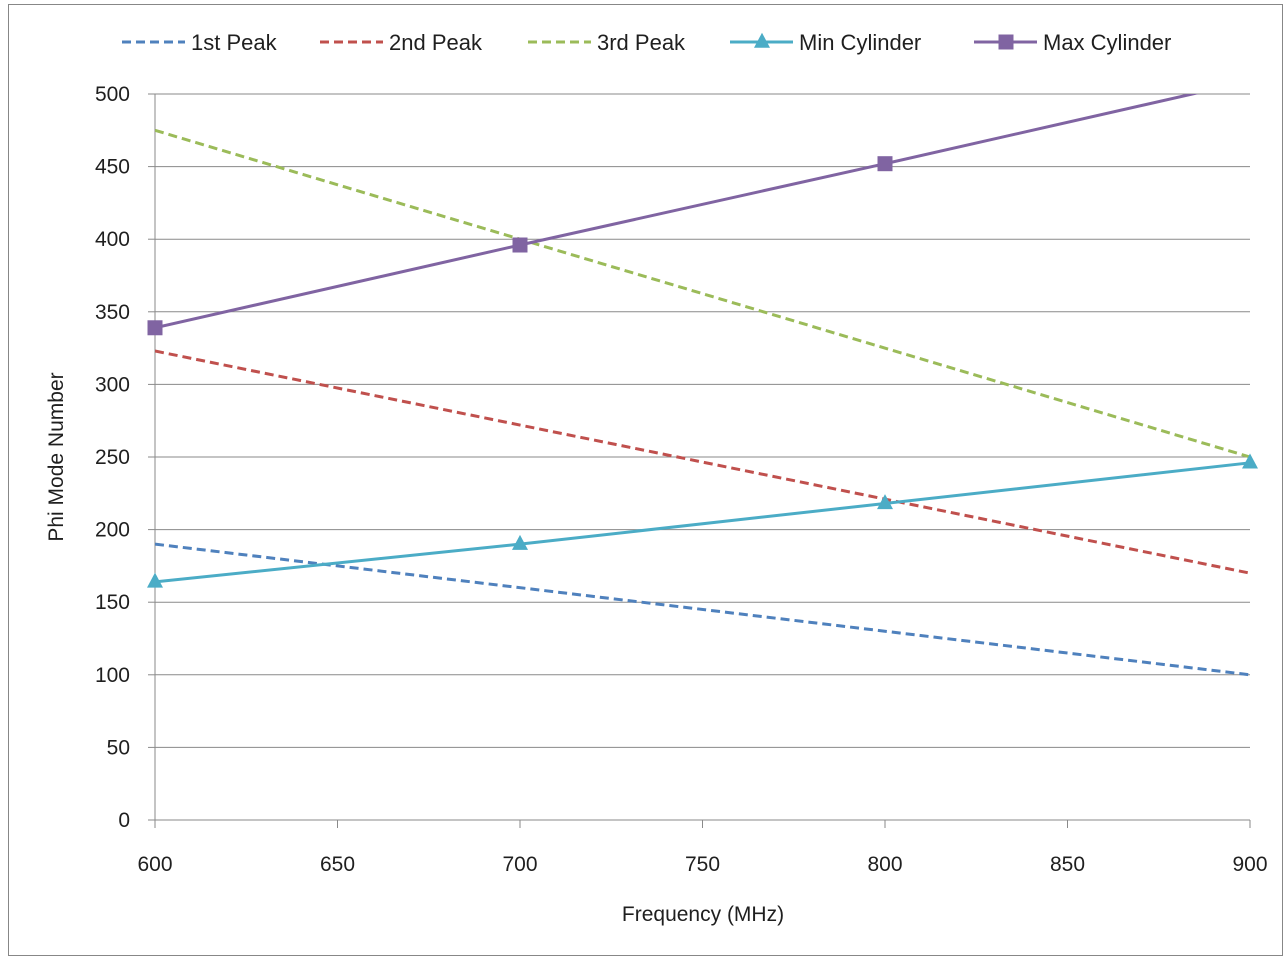 Image resolution: width=1287 pixels, height=960 pixels. Describe the element at coordinates (124, 820) in the screenshot. I see `y-tick-label: 0` at that location.